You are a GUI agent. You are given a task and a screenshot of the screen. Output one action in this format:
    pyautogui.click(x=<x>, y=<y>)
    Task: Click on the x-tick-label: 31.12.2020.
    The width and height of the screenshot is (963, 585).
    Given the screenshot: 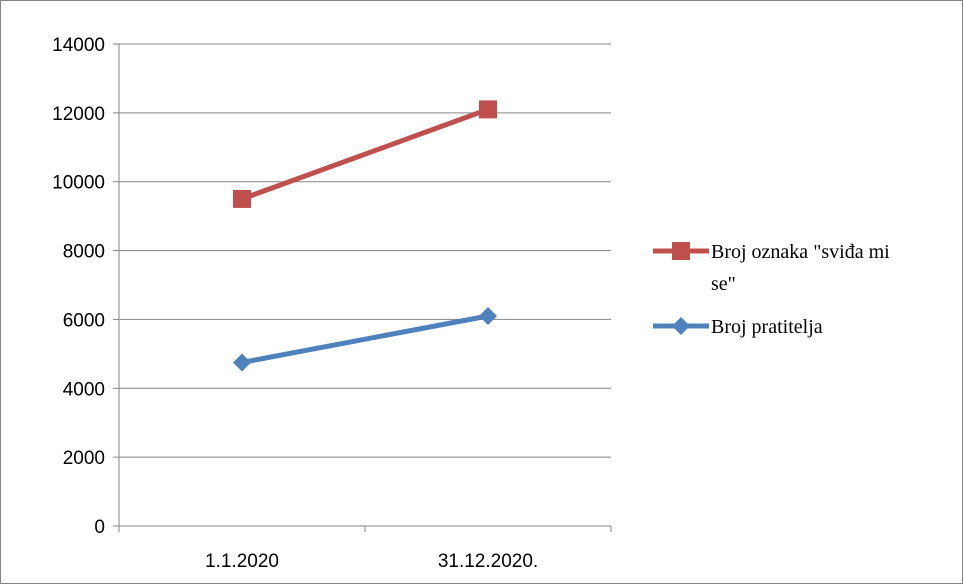 What is the action you would take?
    pyautogui.click(x=488, y=561)
    